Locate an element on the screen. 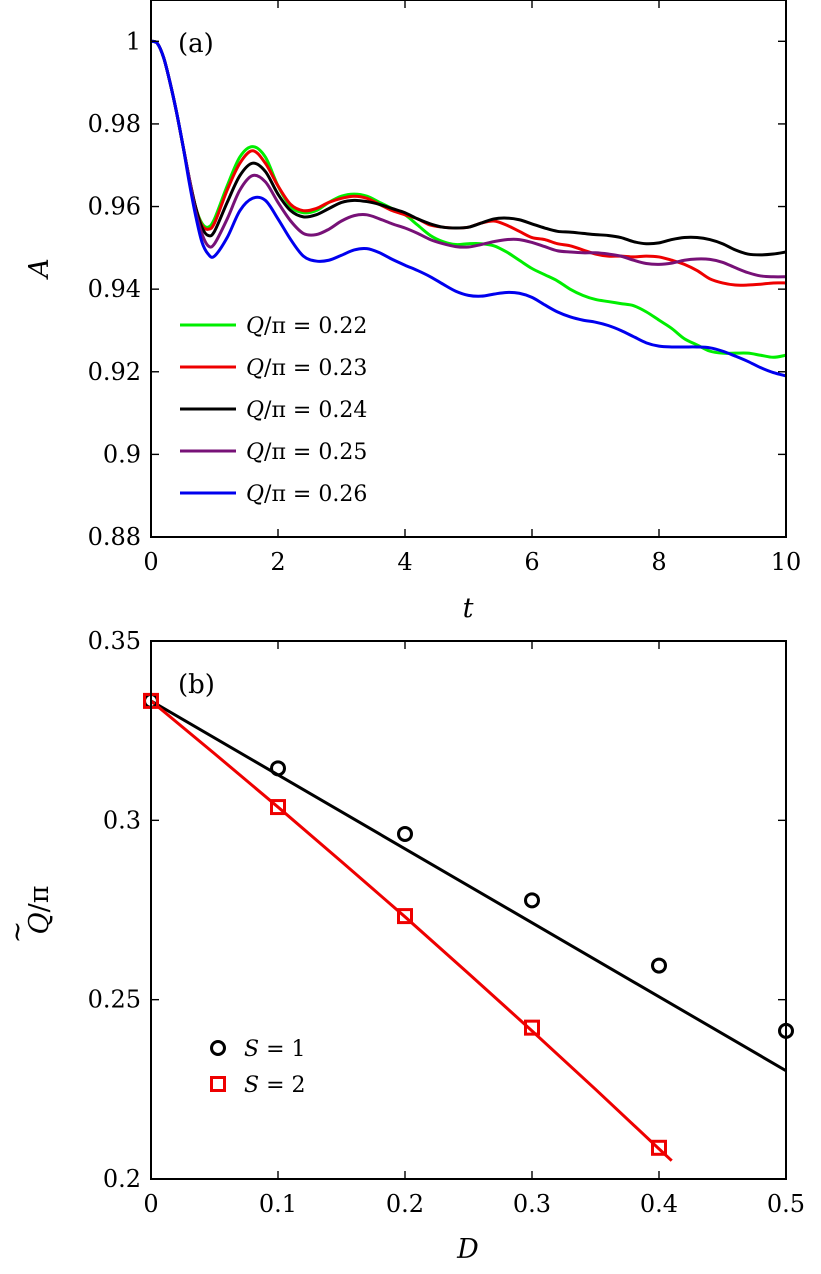 Image resolution: width=821 pixels, height=1274 pixels. panel-b-y-axis-label-accent: ~ is located at coordinates (17, 932).